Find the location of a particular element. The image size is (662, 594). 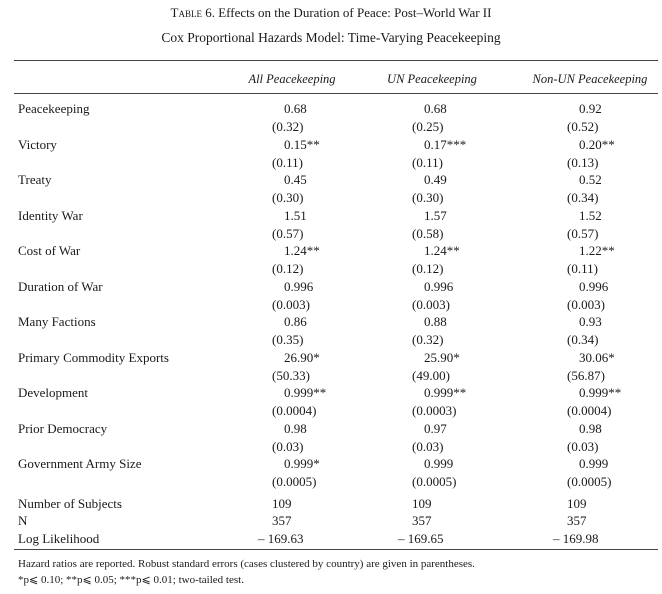

coef-cell: 1.22** is located at coordinates (597, 250).